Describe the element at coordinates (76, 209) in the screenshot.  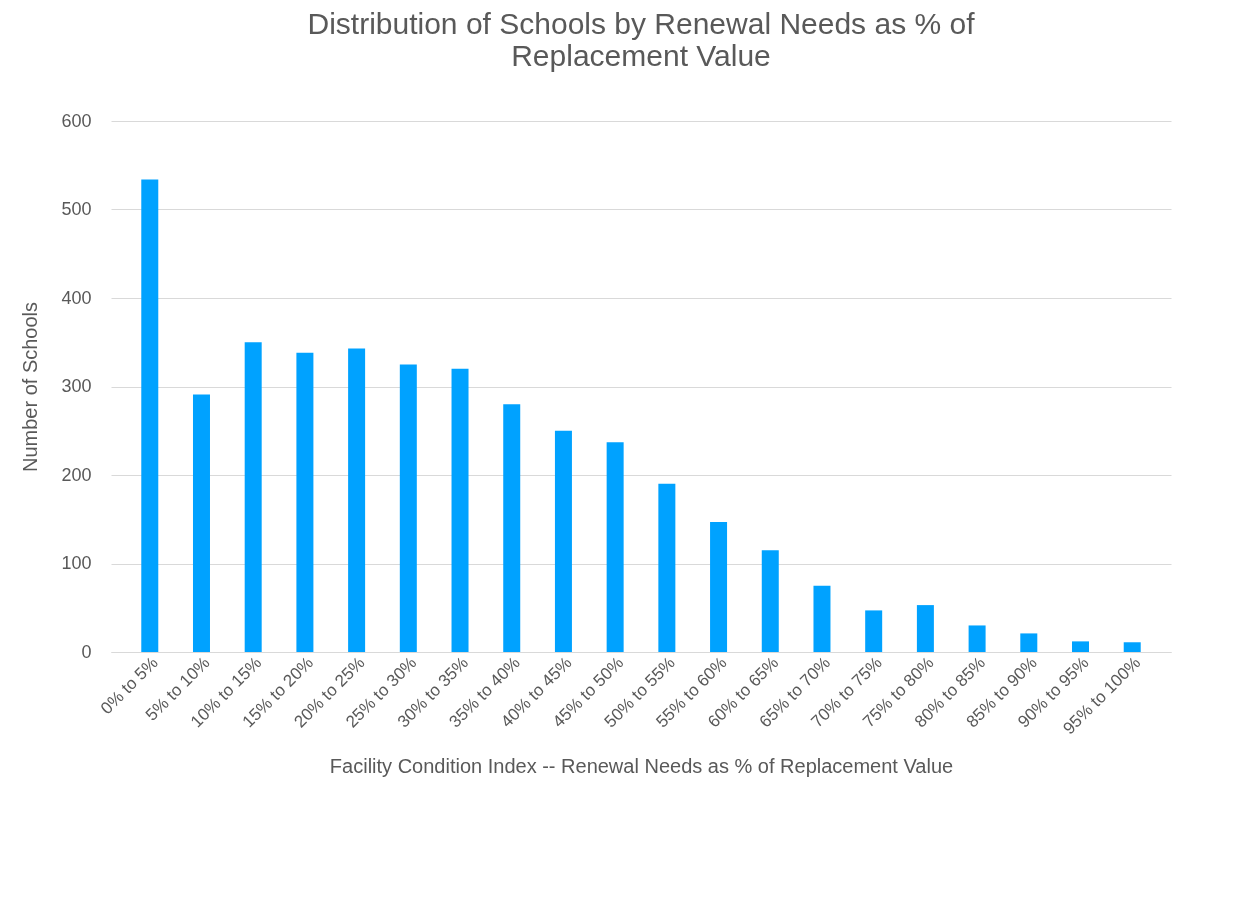
I see `y-tick-label: 500` at that location.